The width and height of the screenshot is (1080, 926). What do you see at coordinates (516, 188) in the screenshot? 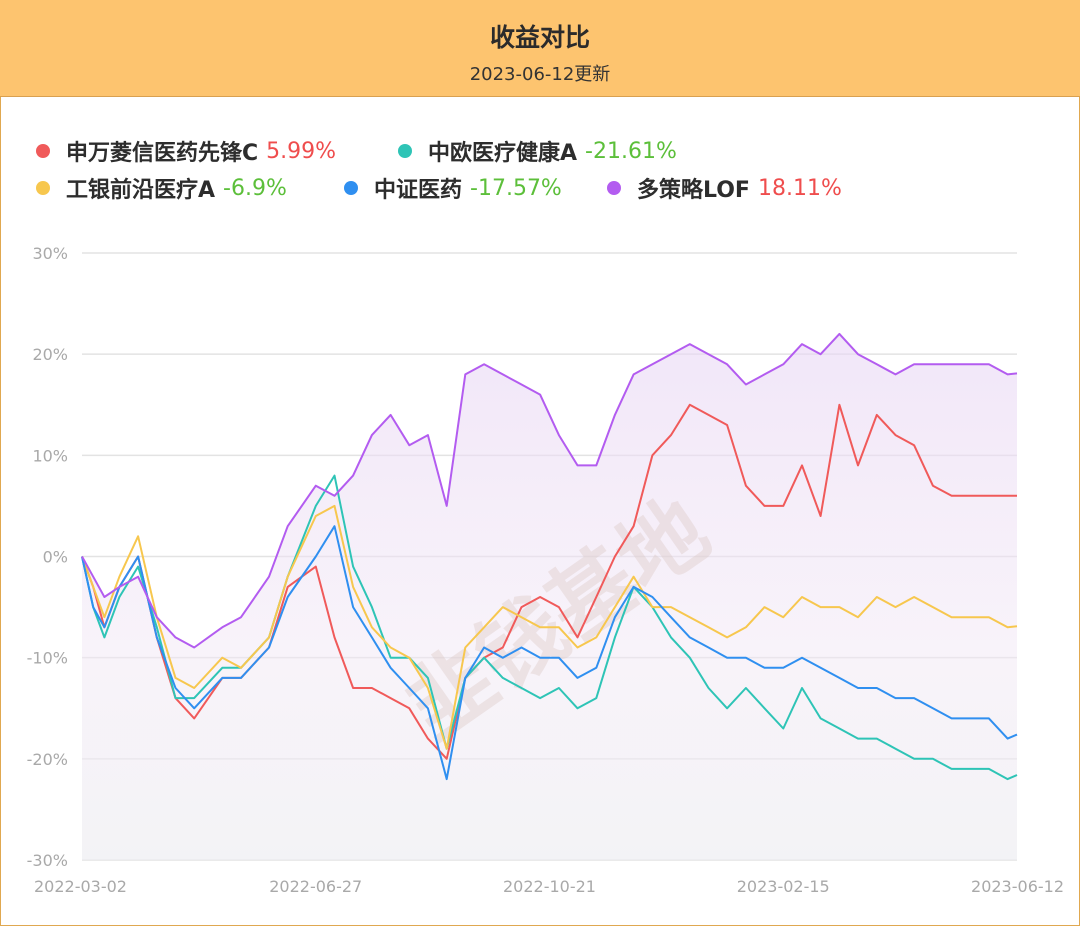
I see `legend-return: -17.57%` at bounding box center [516, 188].